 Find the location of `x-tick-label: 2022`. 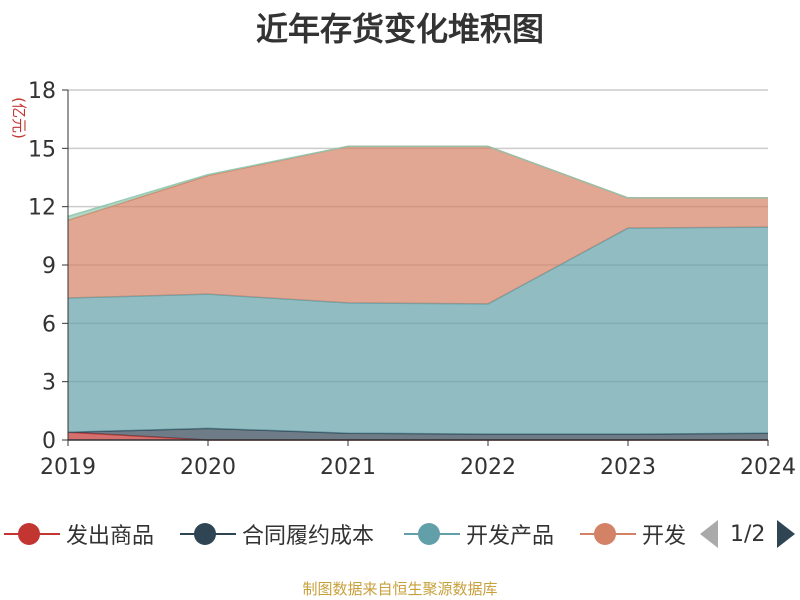

x-tick-label: 2022 is located at coordinates (488, 467).